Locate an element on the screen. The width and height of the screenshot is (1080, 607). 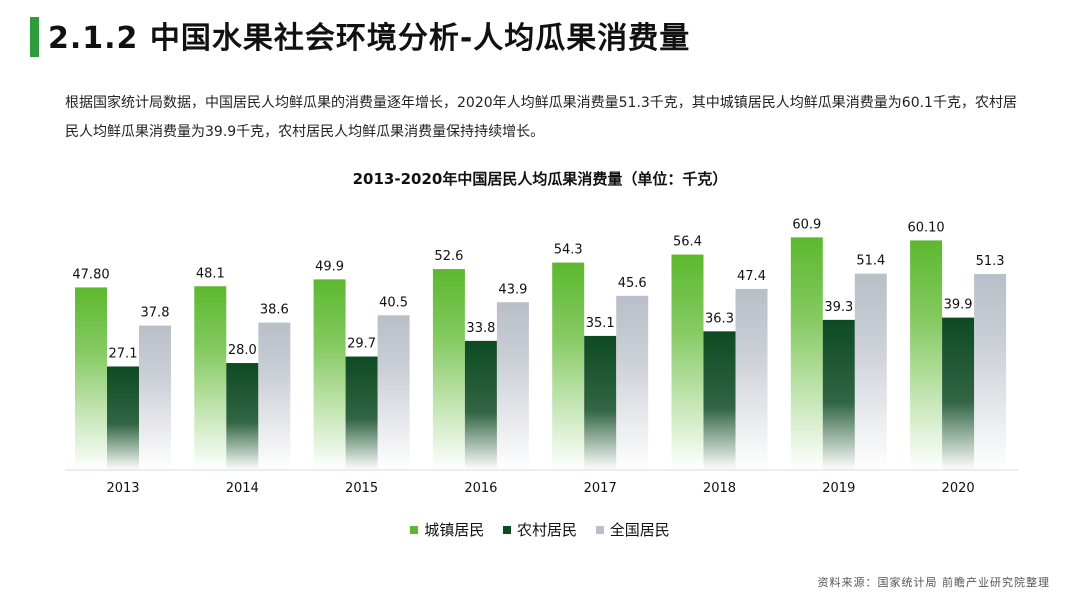
chart-legend: 城镇居民 农村居民 全国居民 is located at coordinates (540, 529).